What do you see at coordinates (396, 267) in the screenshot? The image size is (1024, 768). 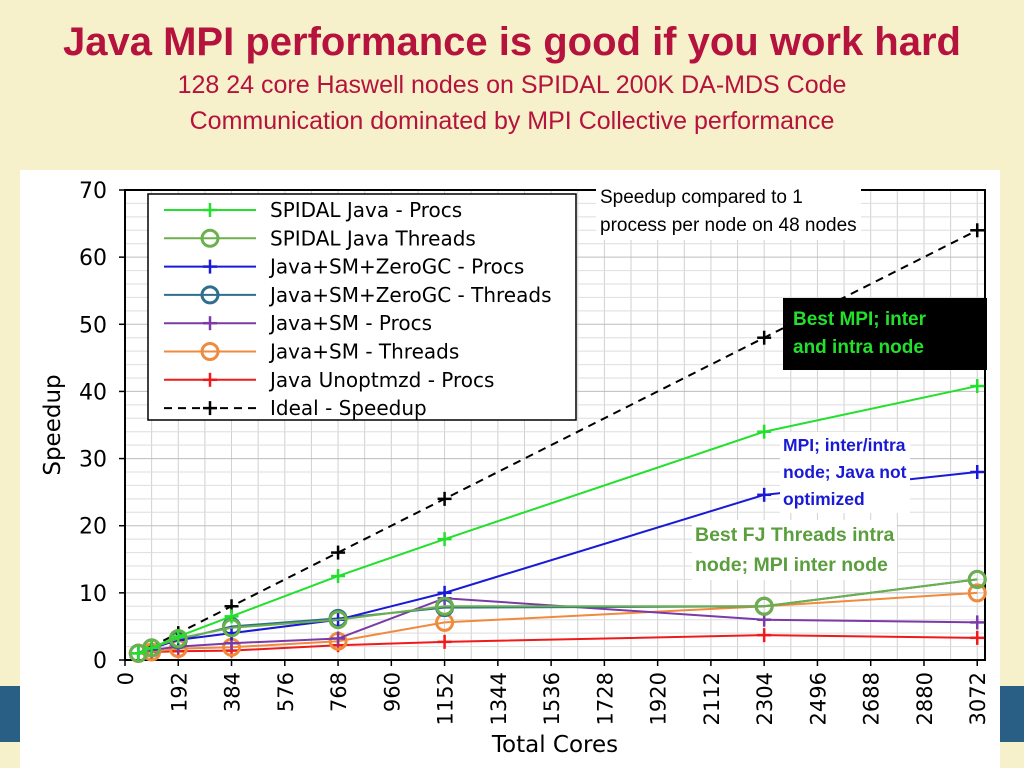 I see `legend-entry: Java+SM+ZeroGC - Procs` at bounding box center [396, 267].